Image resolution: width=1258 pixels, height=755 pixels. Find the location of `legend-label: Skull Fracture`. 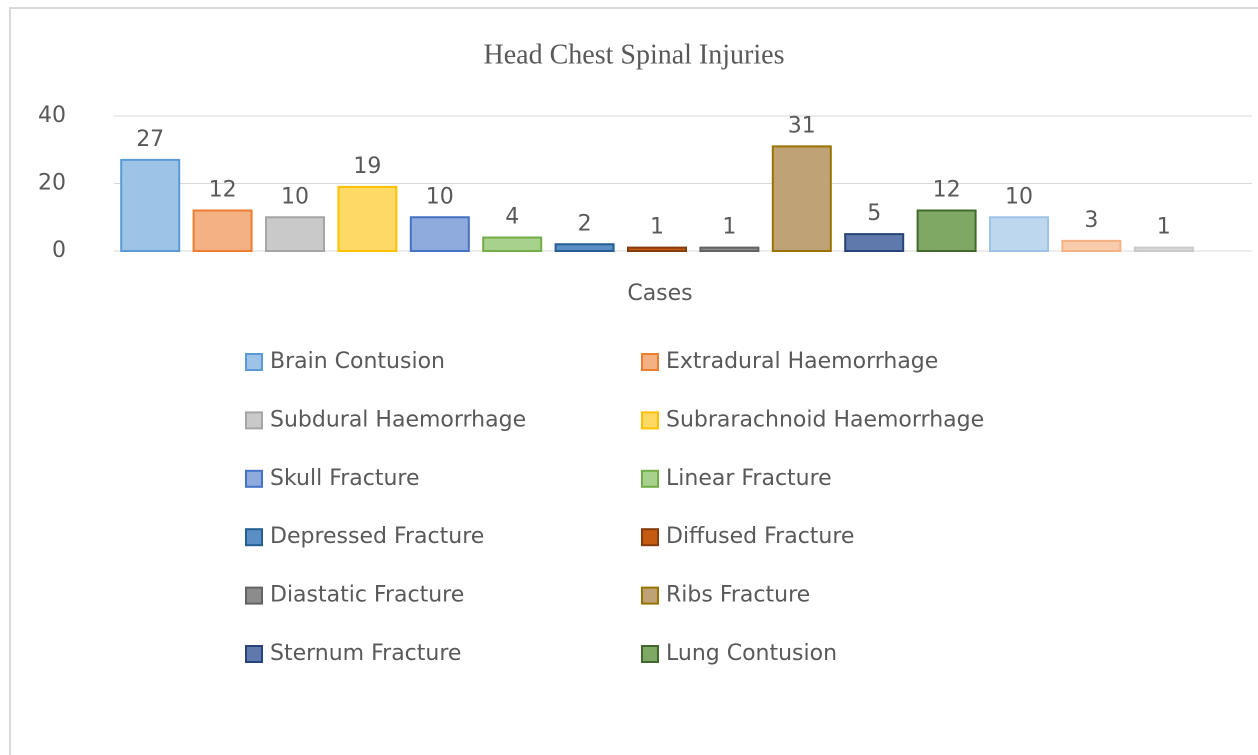

legend-label: Skull Fracture is located at coordinates (345, 478).